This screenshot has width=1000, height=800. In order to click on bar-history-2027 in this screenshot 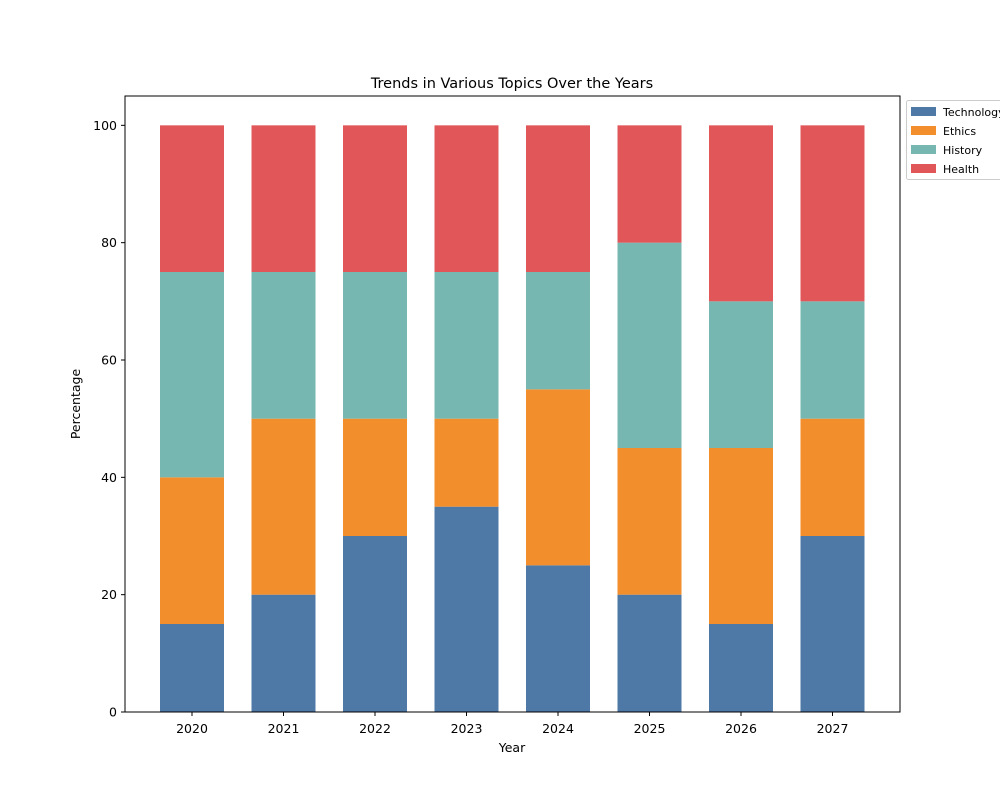, I will do `click(832, 360)`.